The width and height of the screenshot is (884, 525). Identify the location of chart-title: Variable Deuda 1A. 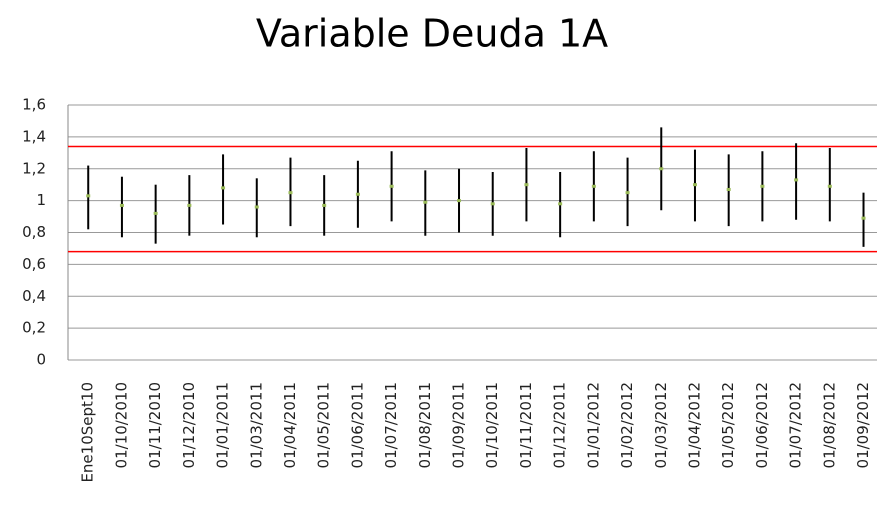
(432, 34).